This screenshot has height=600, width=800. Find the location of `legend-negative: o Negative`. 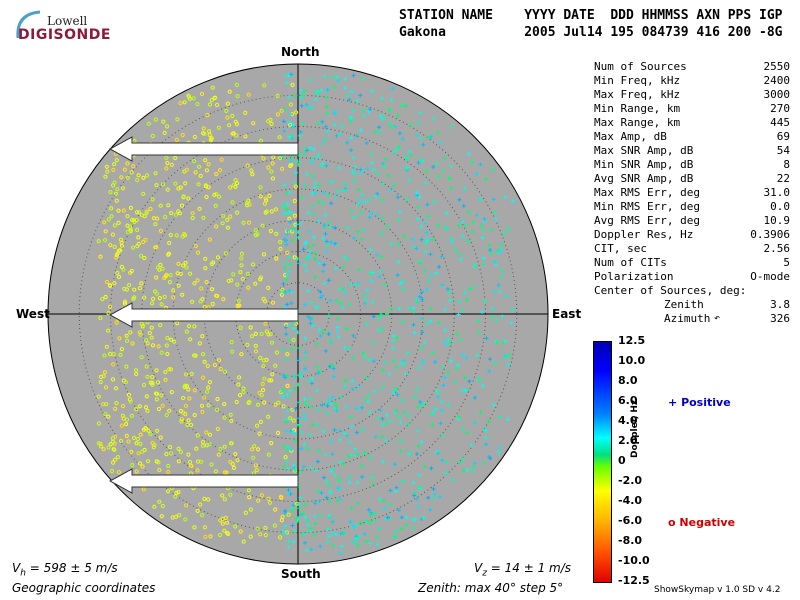

legend-negative: o Negative is located at coordinates (701, 522).